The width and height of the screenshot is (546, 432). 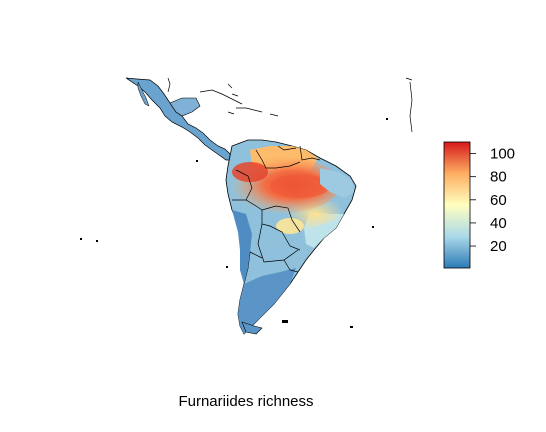 I want to click on colorbar-tick-label: 40, so click(x=498, y=223).